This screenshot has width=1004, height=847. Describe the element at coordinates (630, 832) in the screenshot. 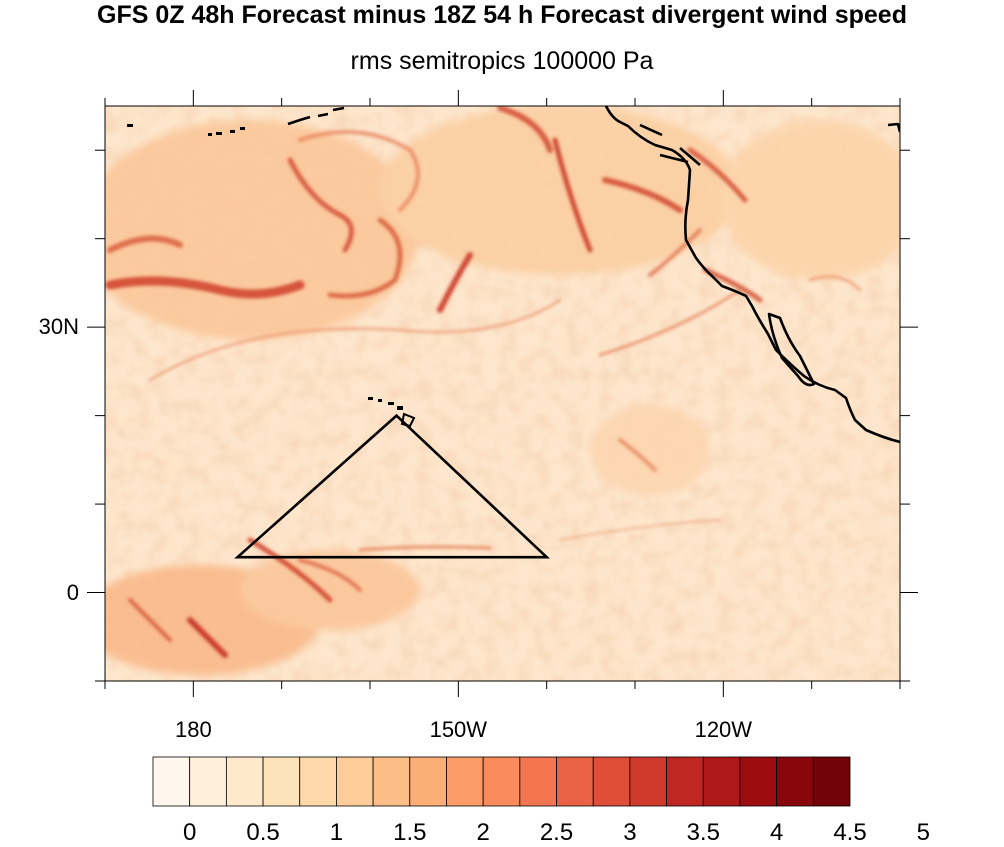

I see `colorbar-label: 3` at that location.